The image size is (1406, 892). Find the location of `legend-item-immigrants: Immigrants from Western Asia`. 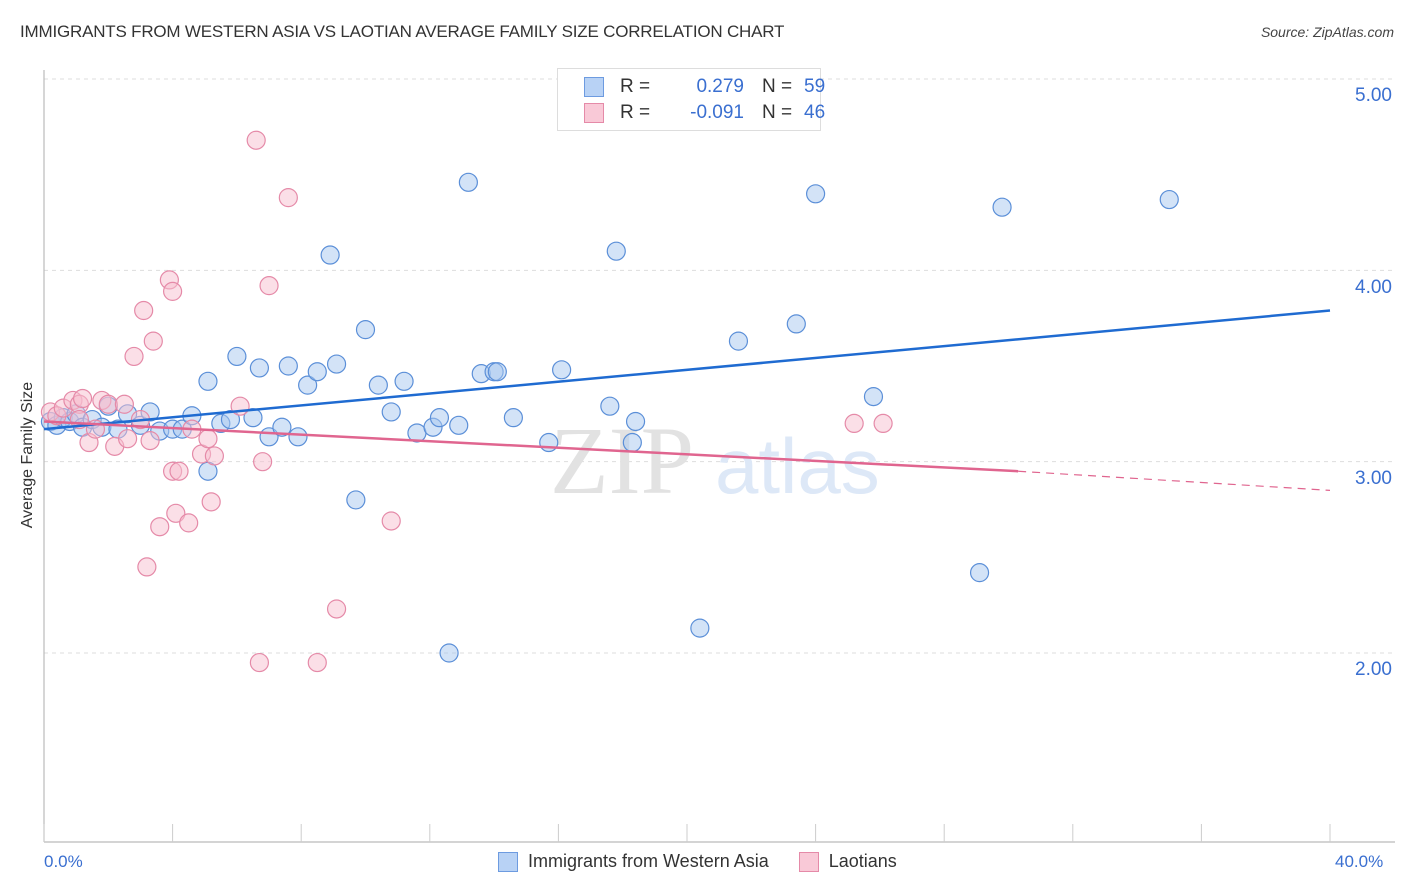

legend-item-immigrants: Immigrants from Western Asia is located at coordinates (633, 861).